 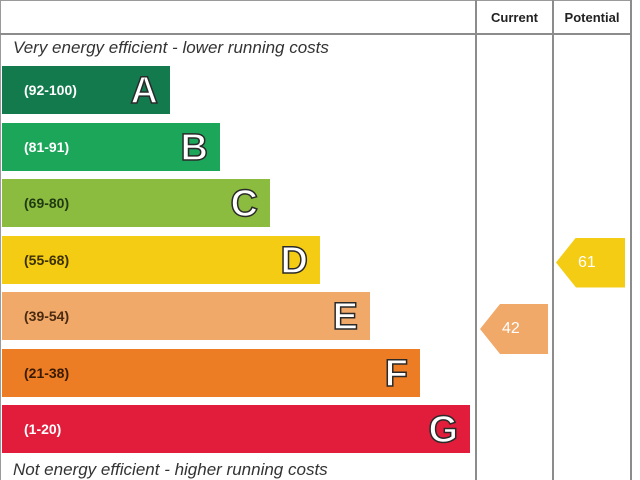 What do you see at coordinates (194, 148) in the screenshot?
I see `band-letter: B` at bounding box center [194, 148].